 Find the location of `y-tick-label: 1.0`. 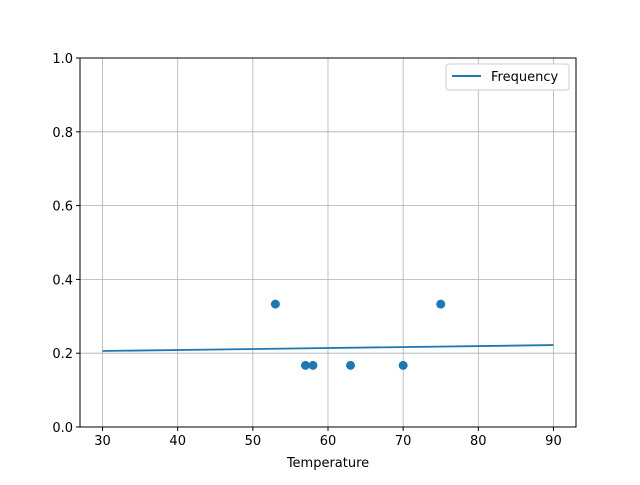

y-tick-label: 1.0 is located at coordinates (62, 59).